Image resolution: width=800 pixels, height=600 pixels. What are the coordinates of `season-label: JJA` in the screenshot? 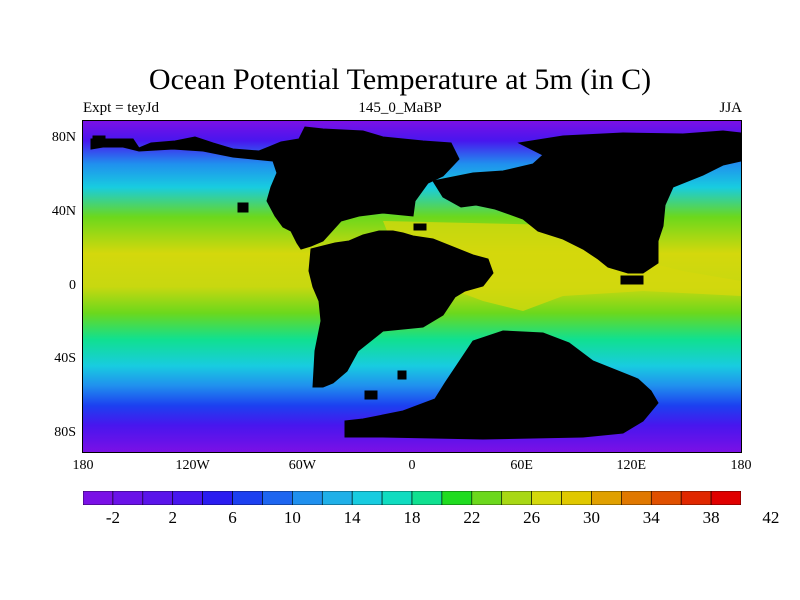 It's located at (730, 108).